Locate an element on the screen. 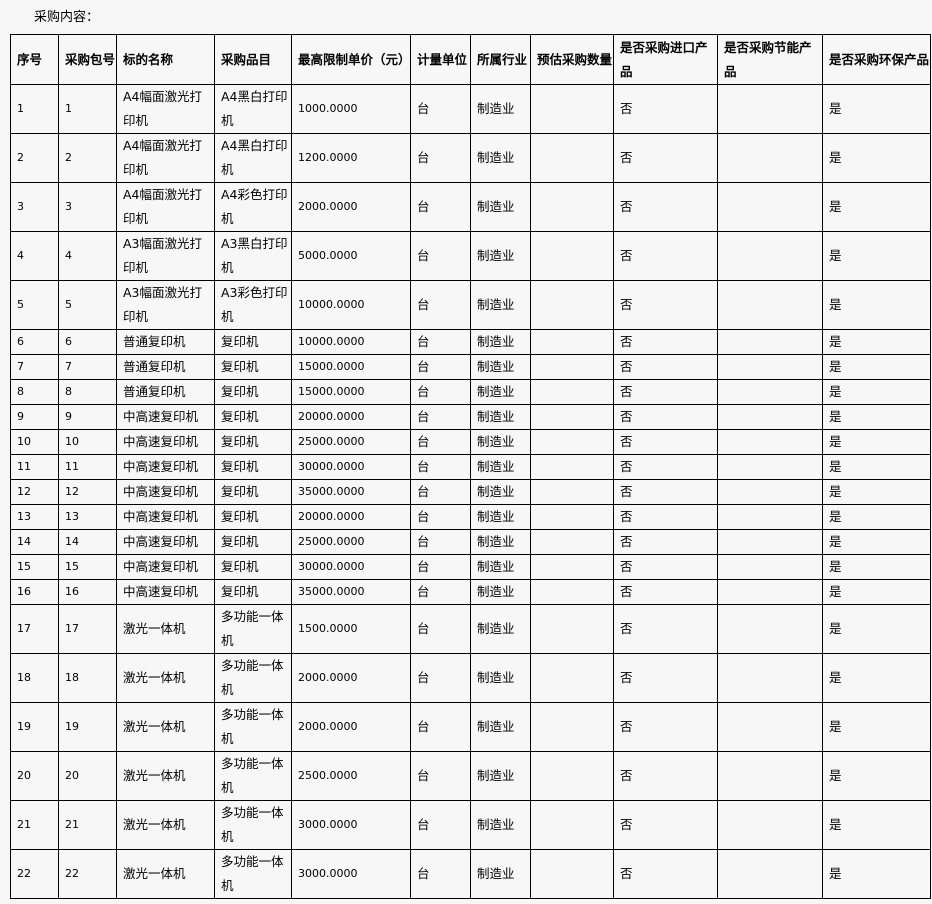 This screenshot has height=904, width=932. cell-seq: 6 is located at coordinates (34, 342).